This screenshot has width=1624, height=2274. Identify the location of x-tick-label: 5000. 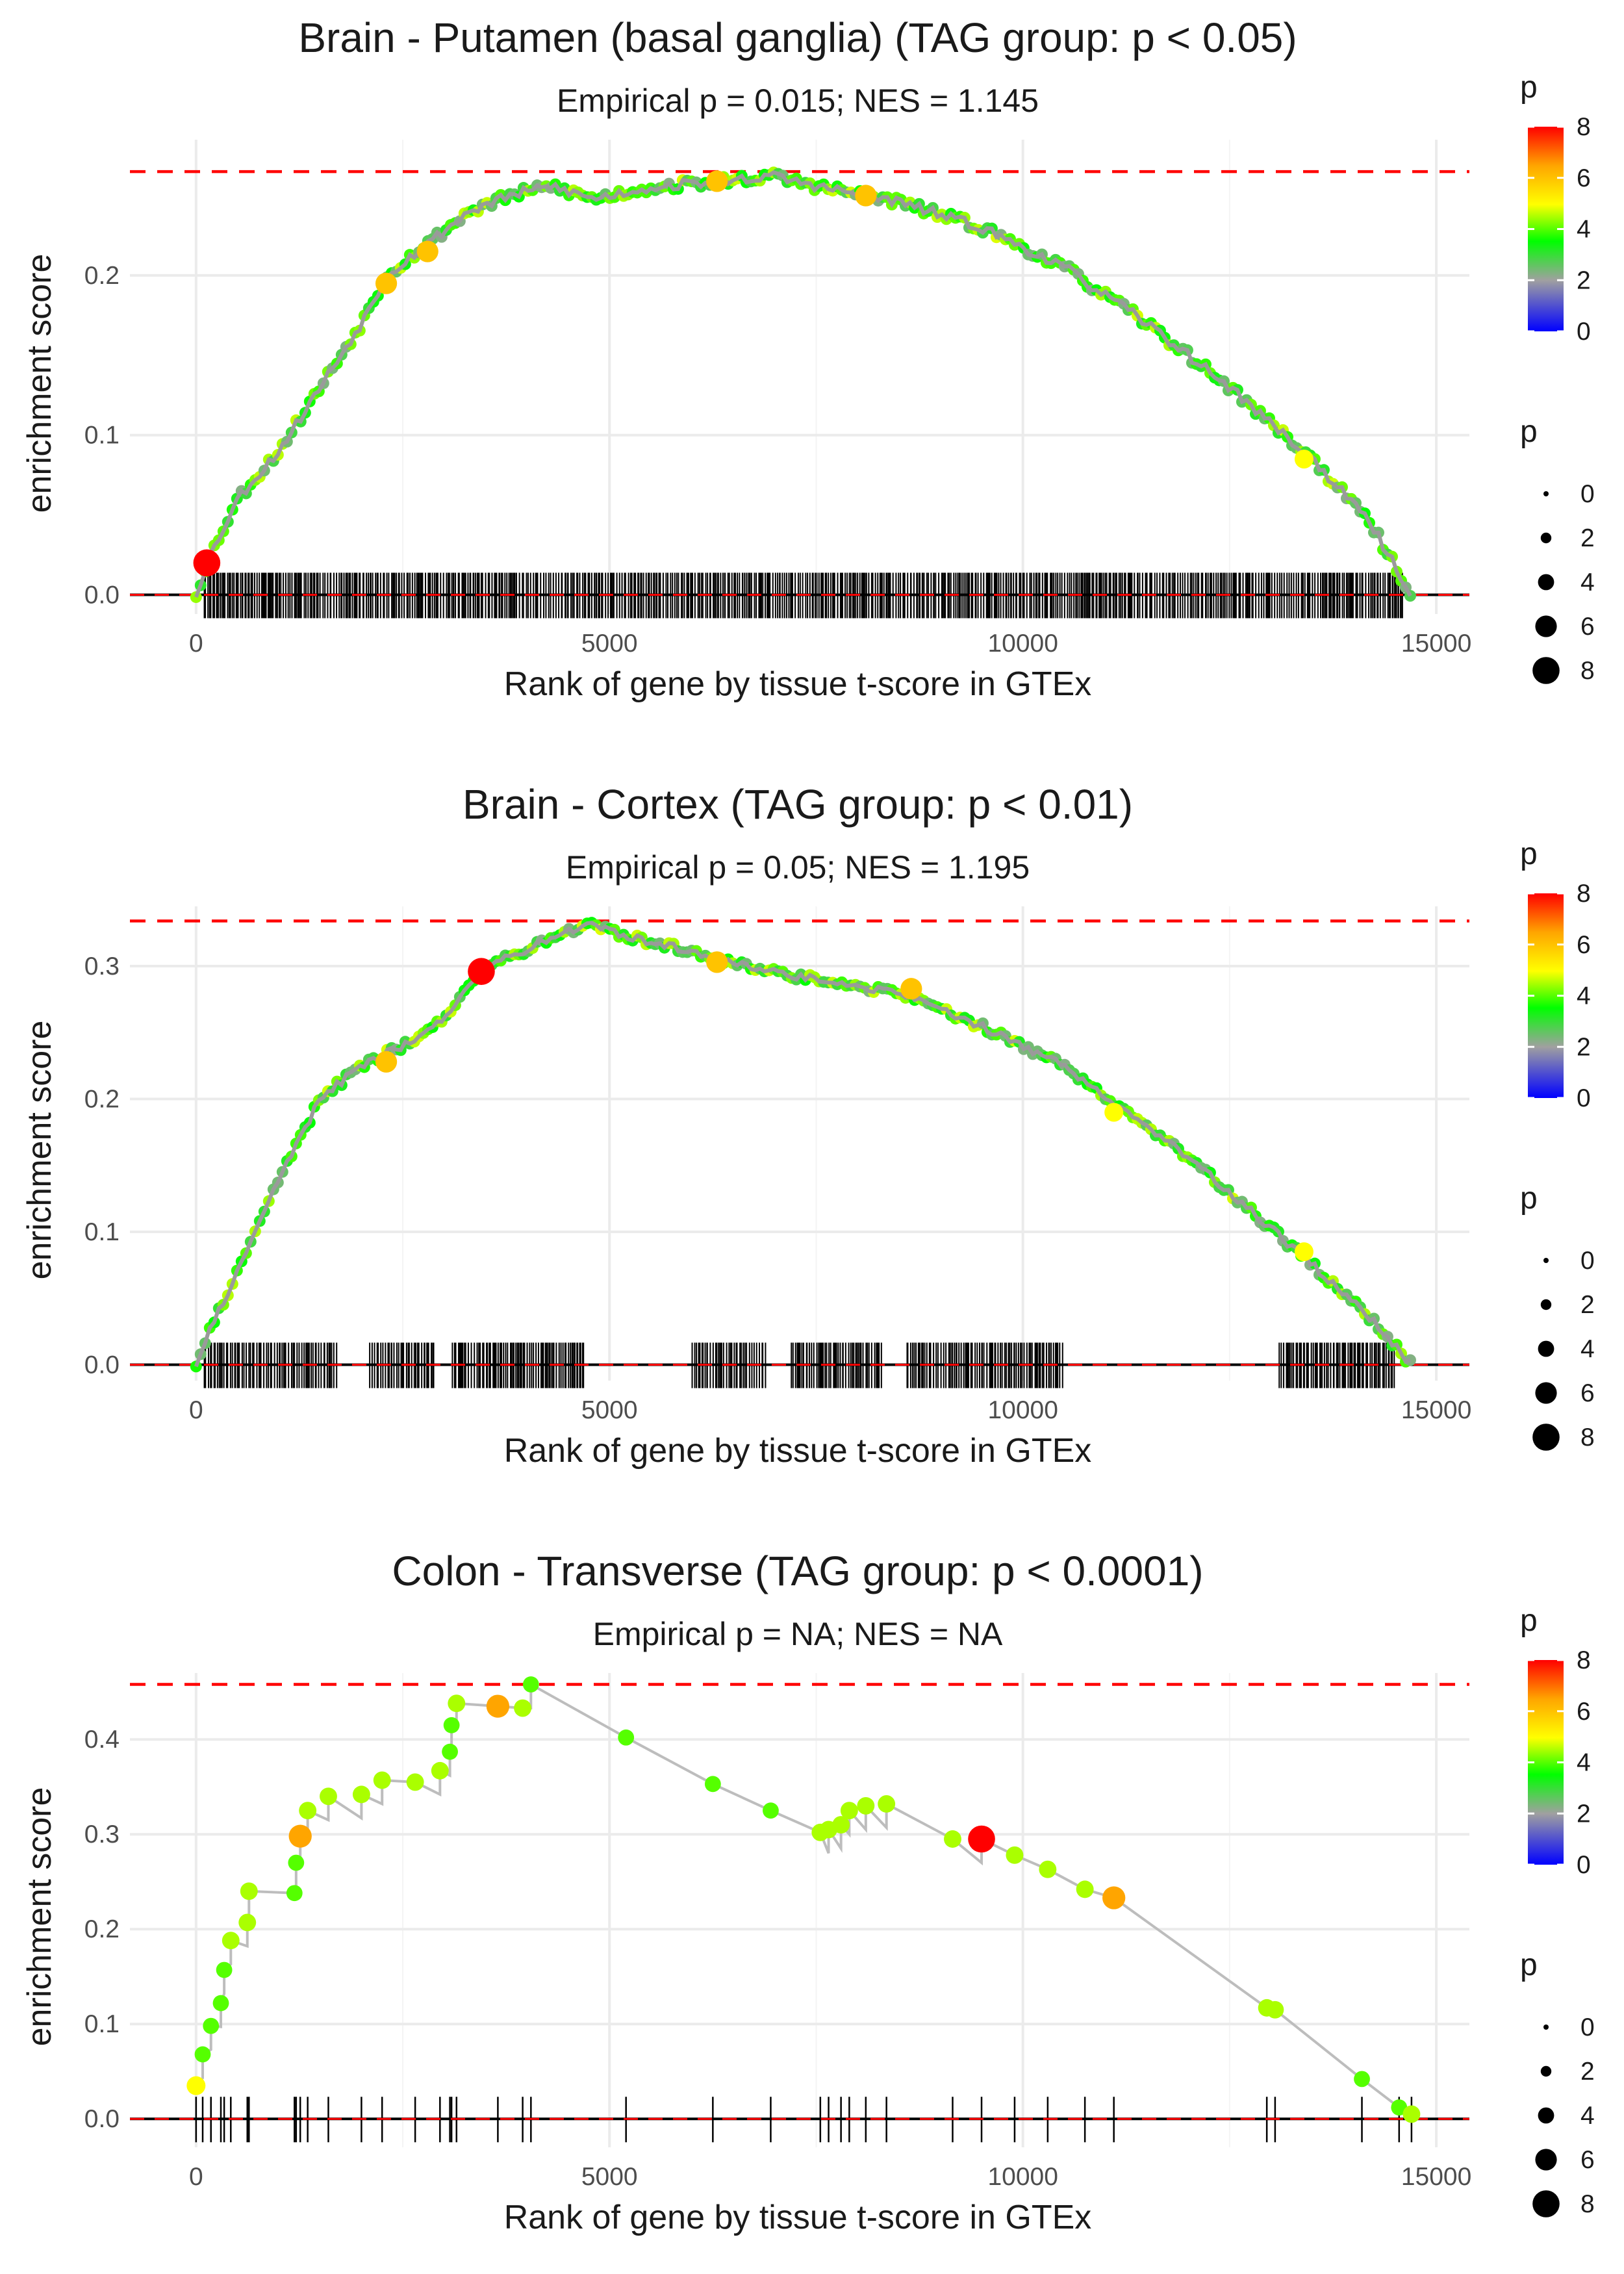
(609, 1410).